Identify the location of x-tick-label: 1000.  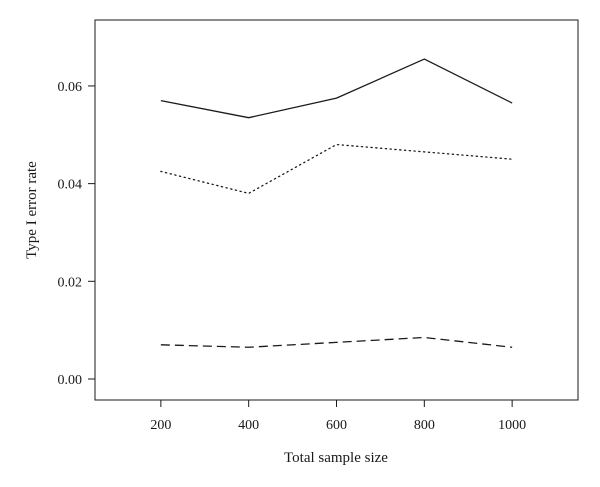
(512, 425).